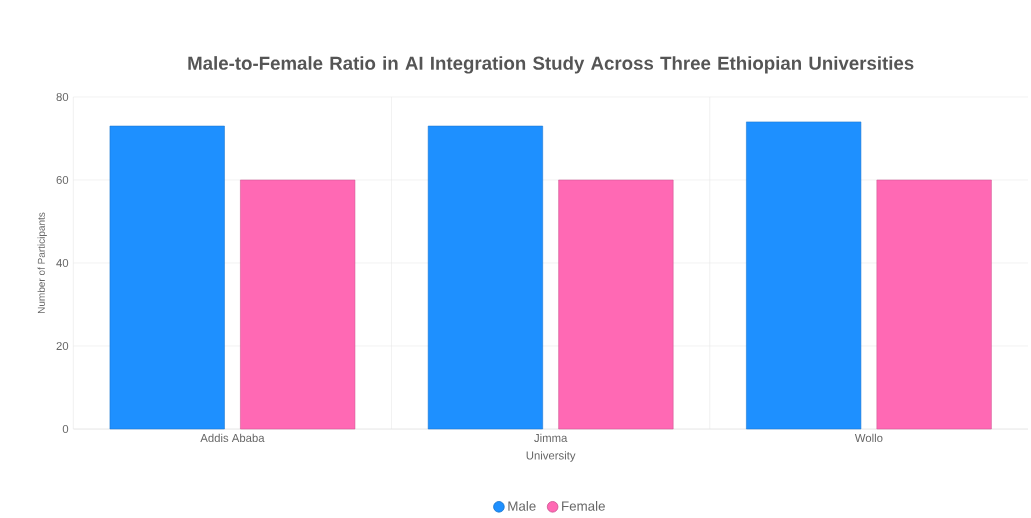 The height and width of the screenshot is (518, 1031). Describe the element at coordinates (62, 346) in the screenshot. I see `y-tick-label: 20` at that location.